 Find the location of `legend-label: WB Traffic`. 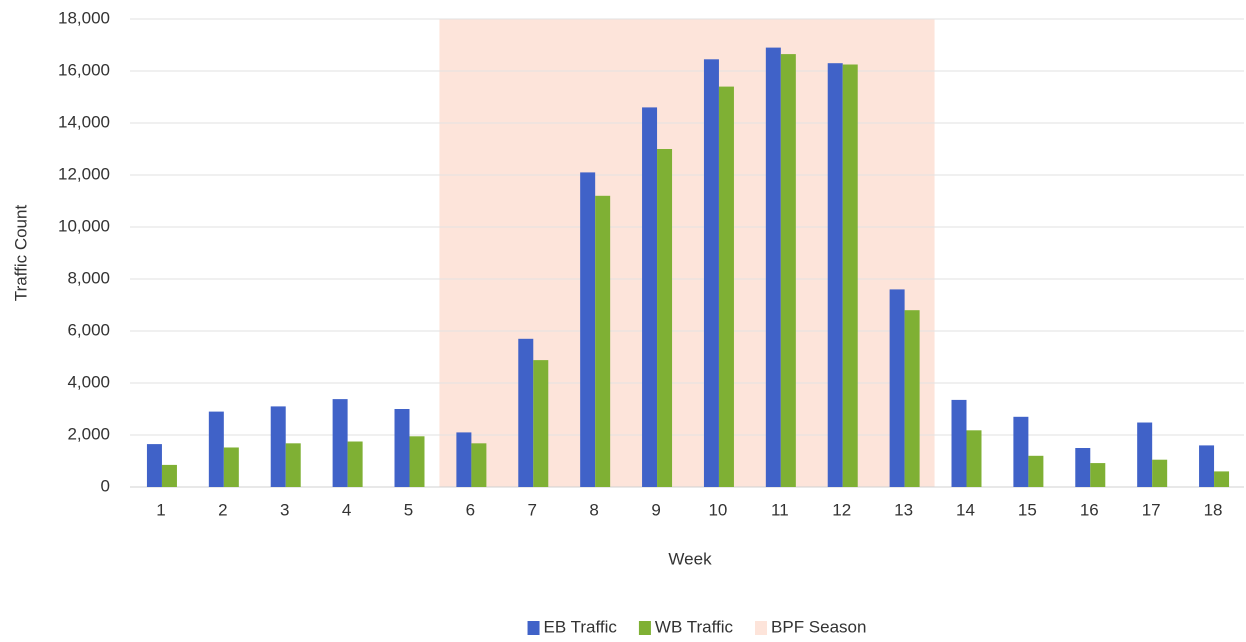

legend-label: WB Traffic is located at coordinates (694, 626).